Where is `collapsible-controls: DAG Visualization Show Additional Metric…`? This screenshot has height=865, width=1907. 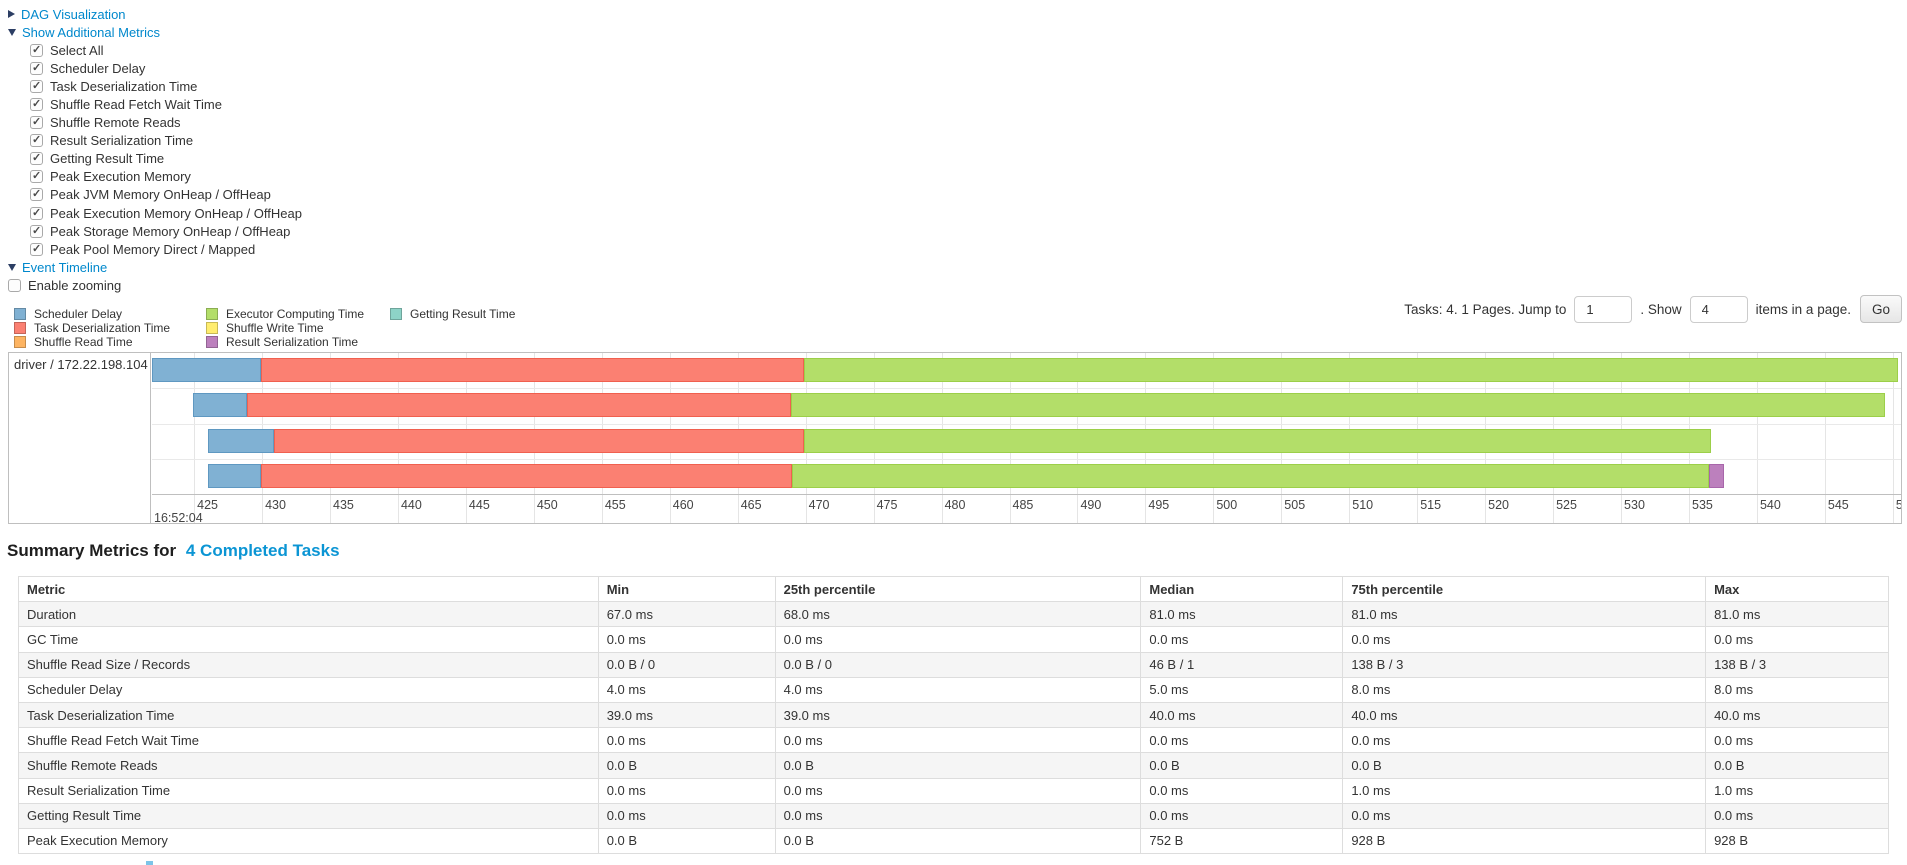
collapsible-controls: DAG Visualization Show Additional Metric… is located at coordinates (155, 150).